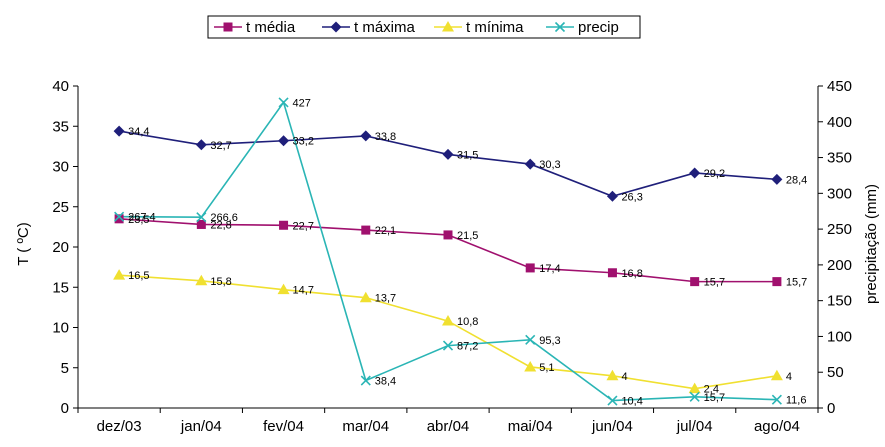  Describe the element at coordinates (839, 193) in the screenshot. I see `y-right-tick-label: 300` at that location.